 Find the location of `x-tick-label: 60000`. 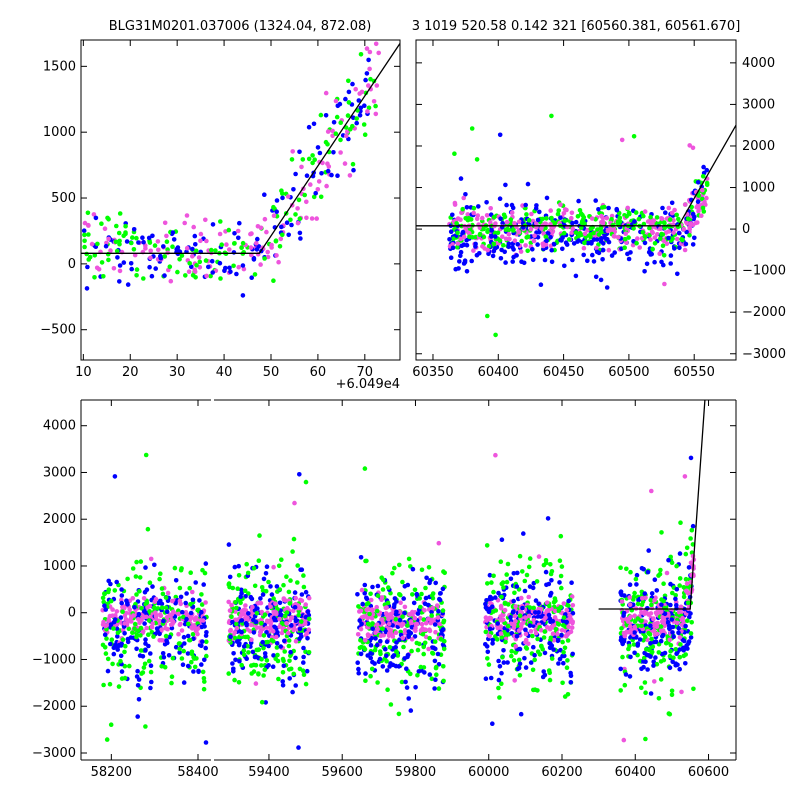

x-tick-label: 60000 is located at coordinates (488, 772).